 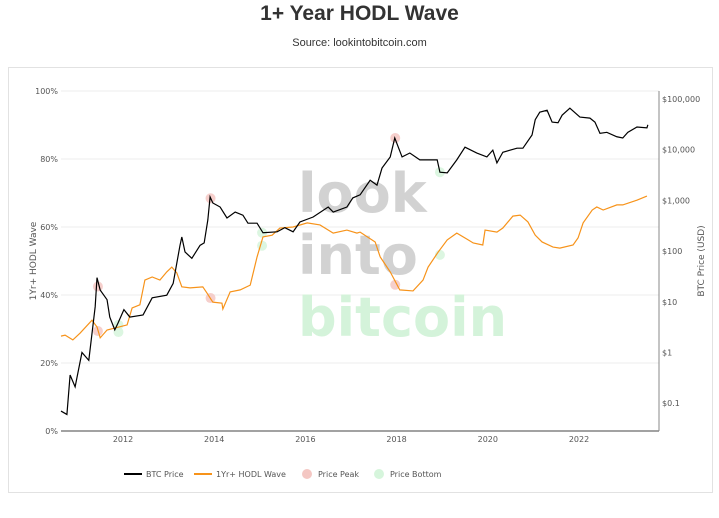 What do you see at coordinates (305, 439) in the screenshot?
I see `x-tick-label: 2016` at bounding box center [305, 439].